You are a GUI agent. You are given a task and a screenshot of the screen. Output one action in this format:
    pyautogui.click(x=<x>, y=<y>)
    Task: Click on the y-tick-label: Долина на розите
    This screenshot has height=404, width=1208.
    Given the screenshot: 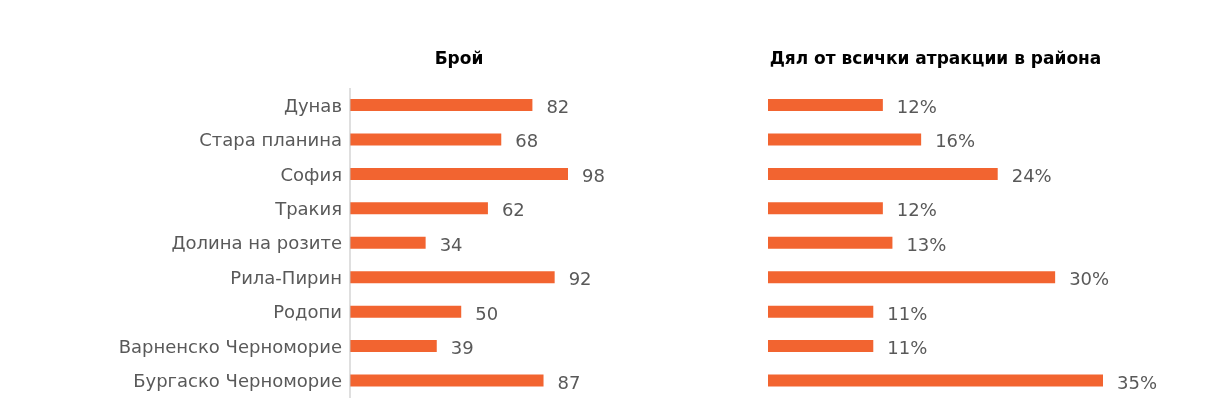 What is the action you would take?
    pyautogui.click(x=256, y=243)
    